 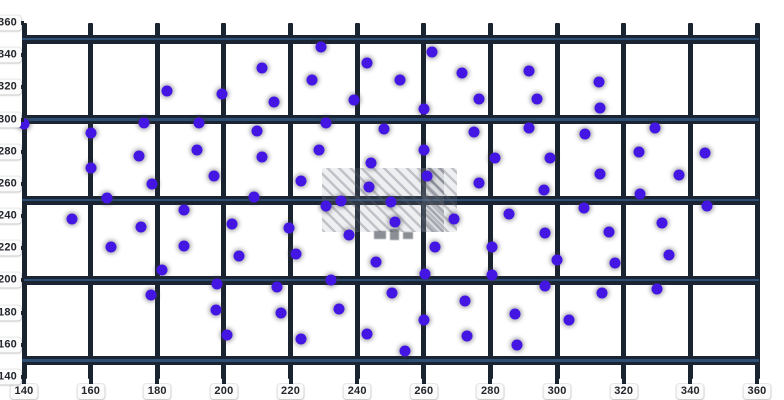 What do you see at coordinates (10, 216) in the screenshot?
I see `y-tick-label: 240` at bounding box center [10, 216].